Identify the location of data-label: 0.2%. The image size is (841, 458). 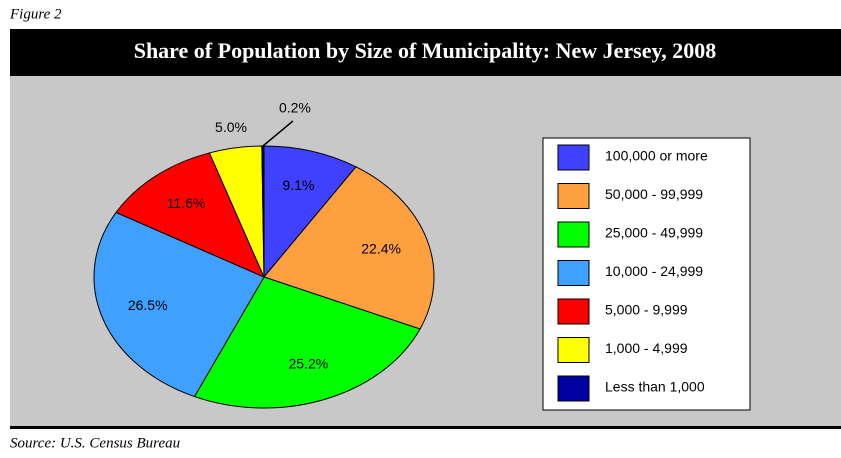
(295, 108).